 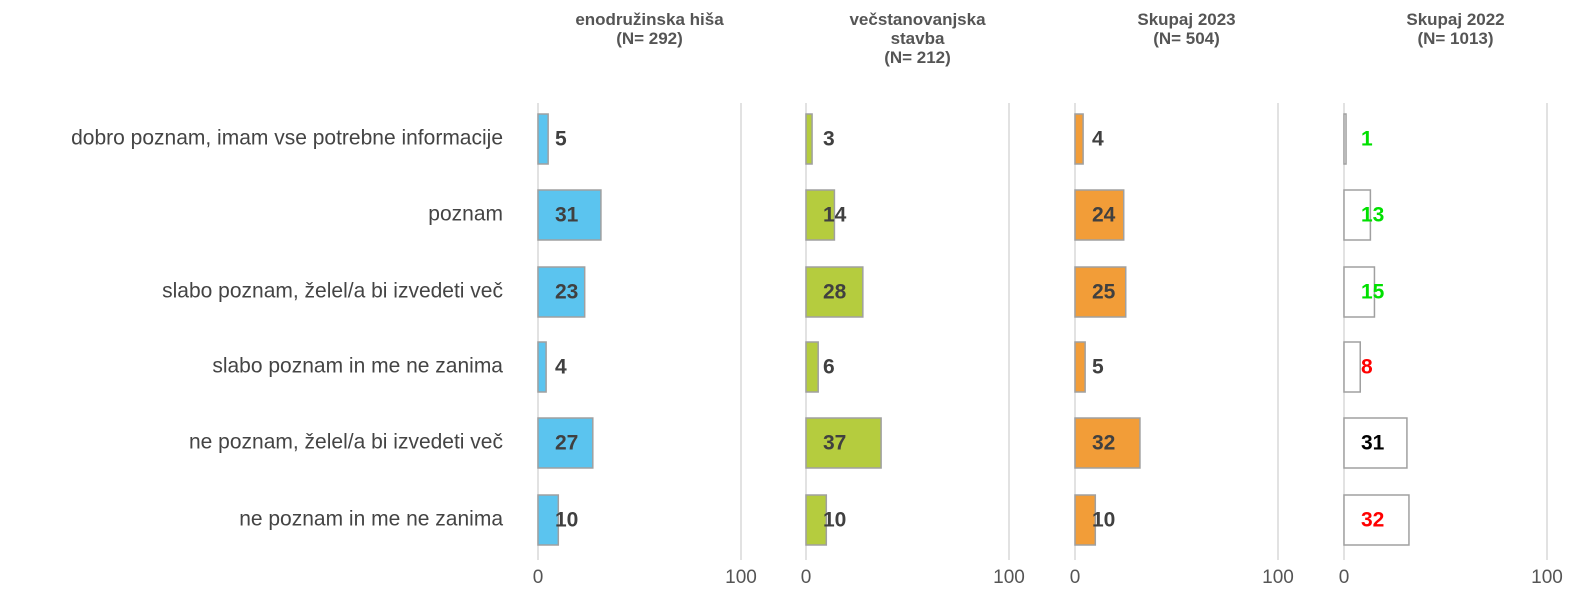 I want to click on value-label: 14, so click(x=835, y=215).